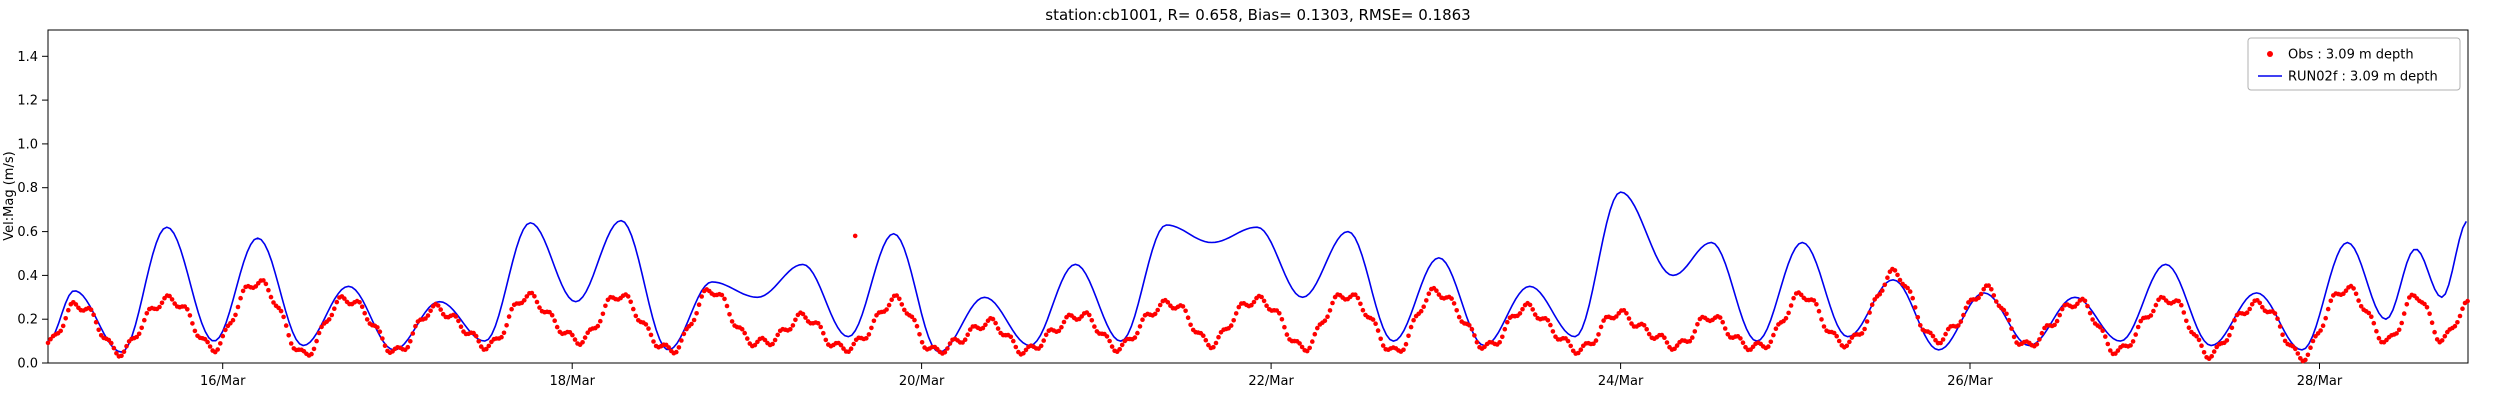 The width and height of the screenshot is (2500, 400). What do you see at coordinates (572, 381) in the screenshot?
I see `x-tick-label: 18/Mar` at bounding box center [572, 381].